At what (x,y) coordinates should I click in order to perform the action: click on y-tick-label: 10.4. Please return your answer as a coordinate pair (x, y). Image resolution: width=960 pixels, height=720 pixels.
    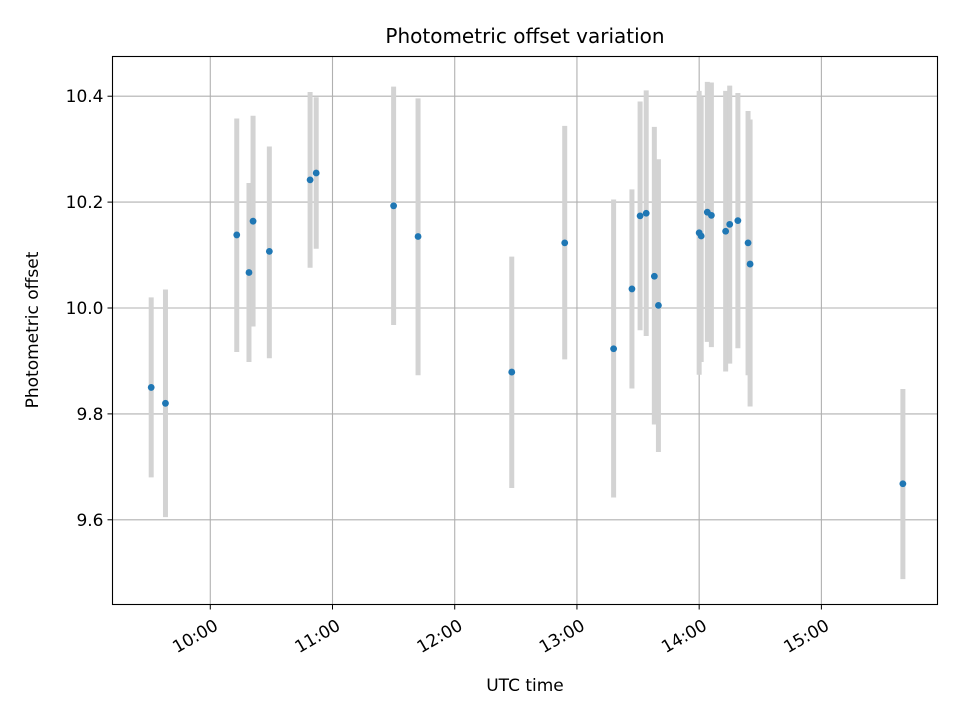
    Looking at the image, I should click on (85, 97).